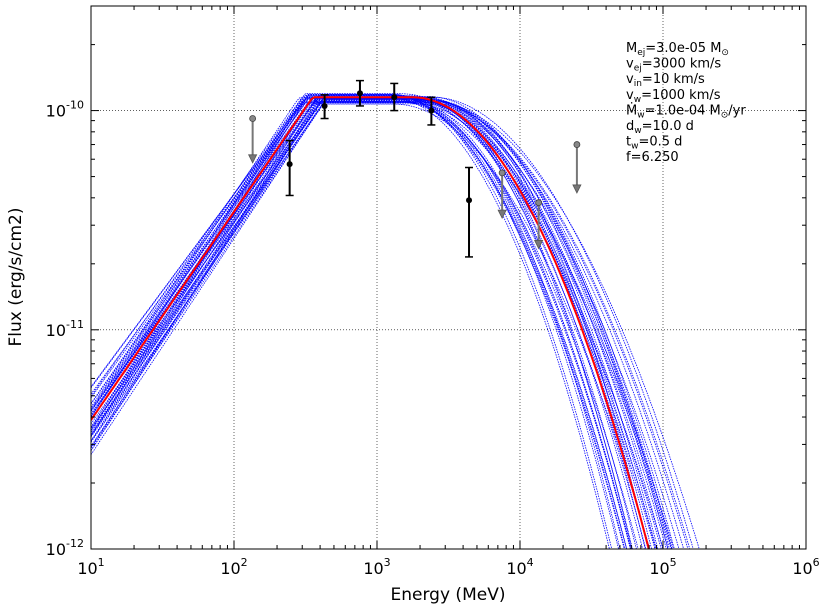  I want to click on parameter-annotation: tw=0.5 d, so click(654, 143).